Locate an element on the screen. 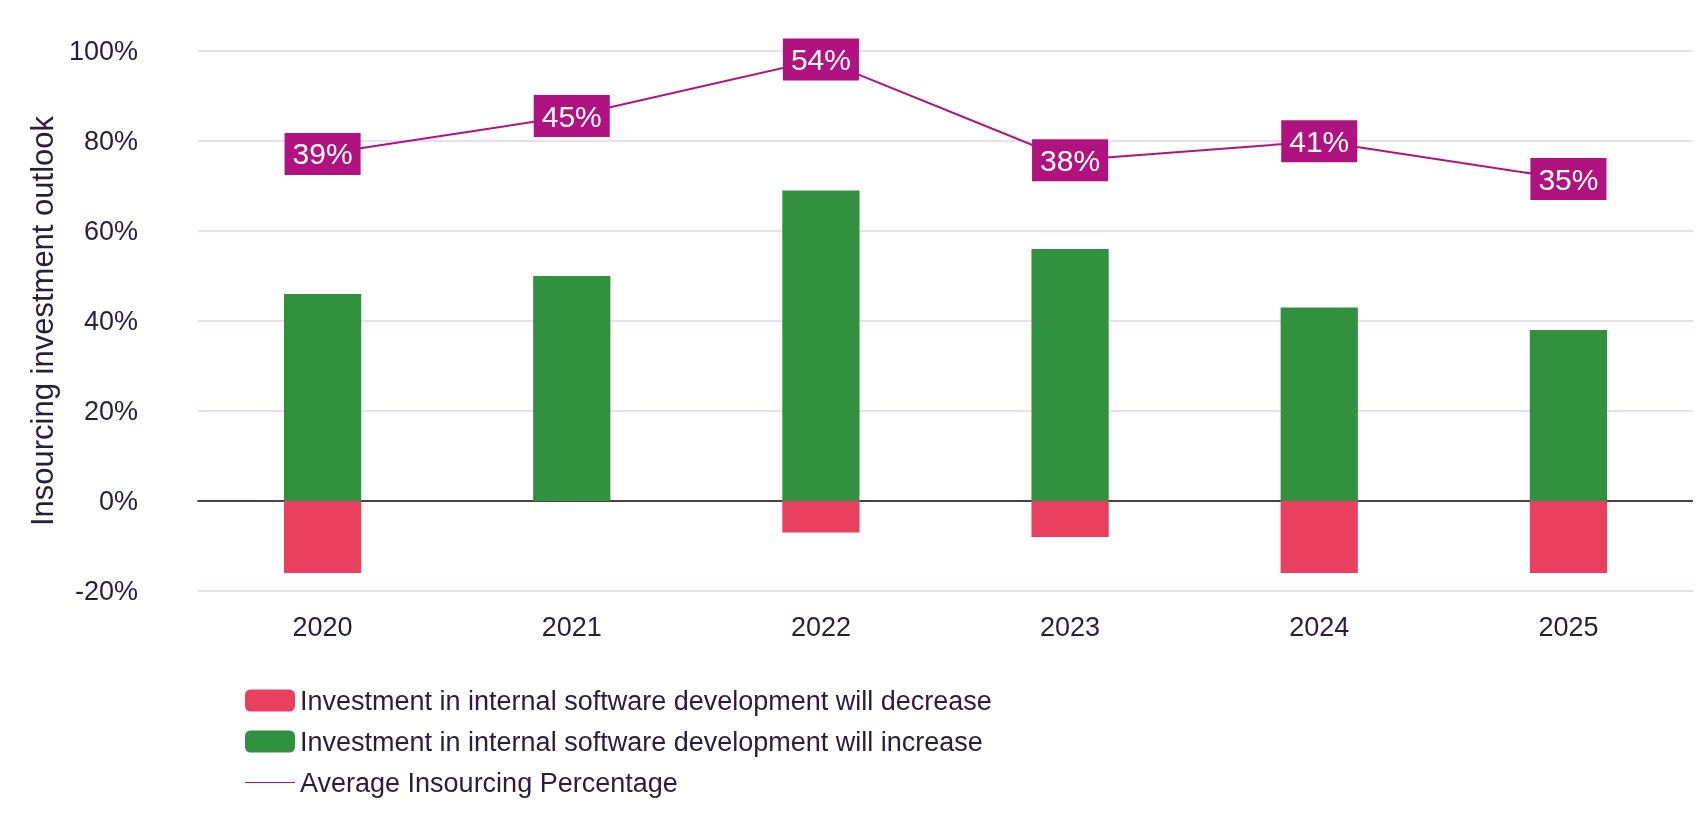 This screenshot has width=1701, height=813. legend-label: Investment in internal software development will increase is located at coordinates (641, 741).